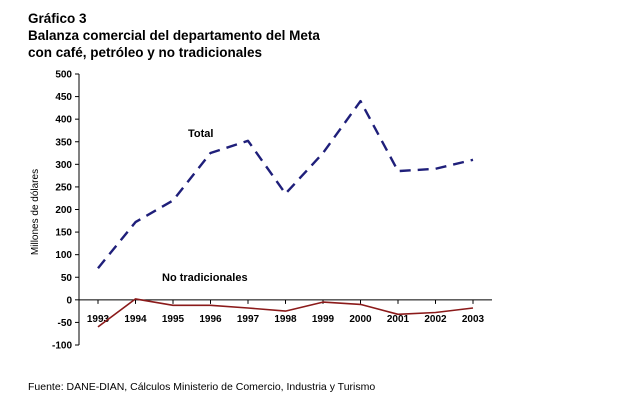  I want to click on y-axis-label: Millones de dólares, so click(35, 212).